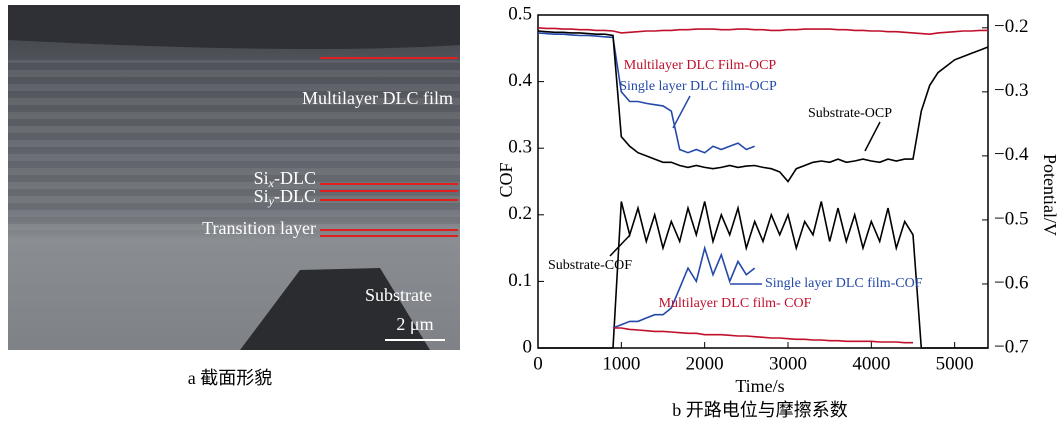  What do you see at coordinates (414, 324) in the screenshot?
I see `scale-bar-label: 2 μm` at bounding box center [414, 324].